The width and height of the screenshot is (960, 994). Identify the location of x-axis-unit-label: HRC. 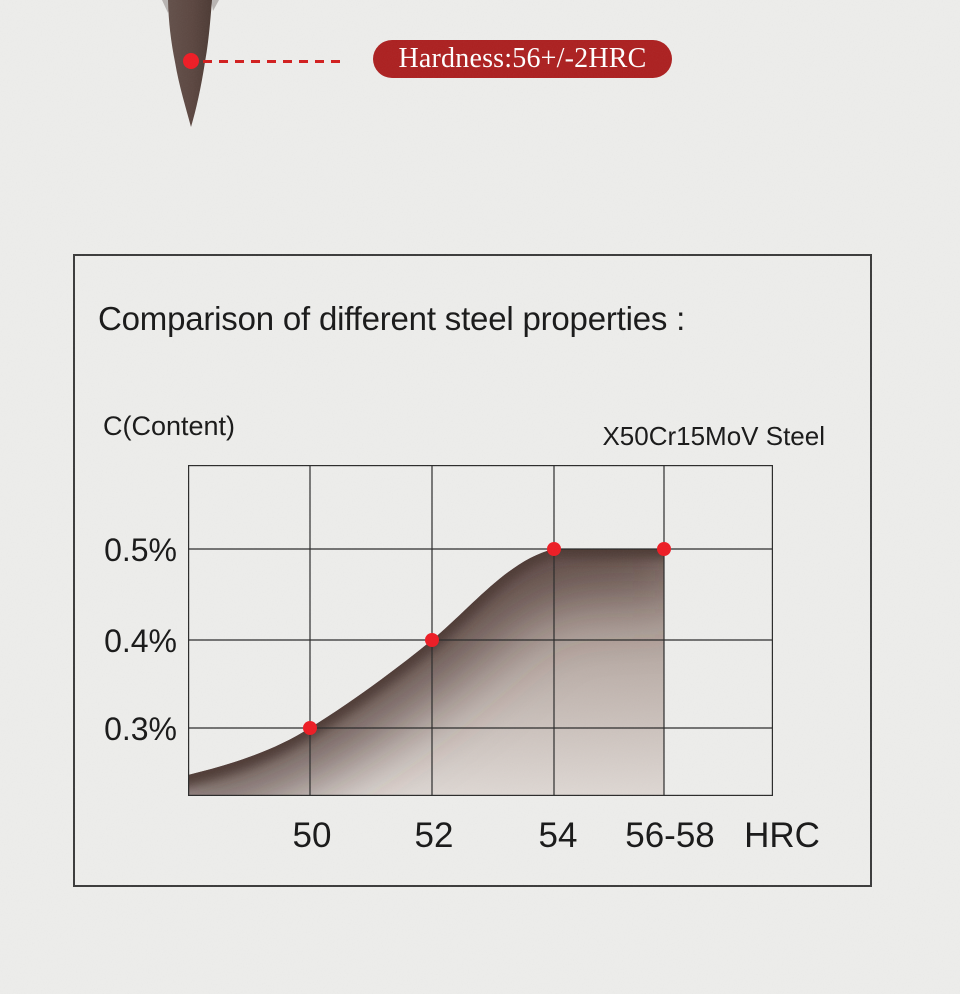
(782, 835).